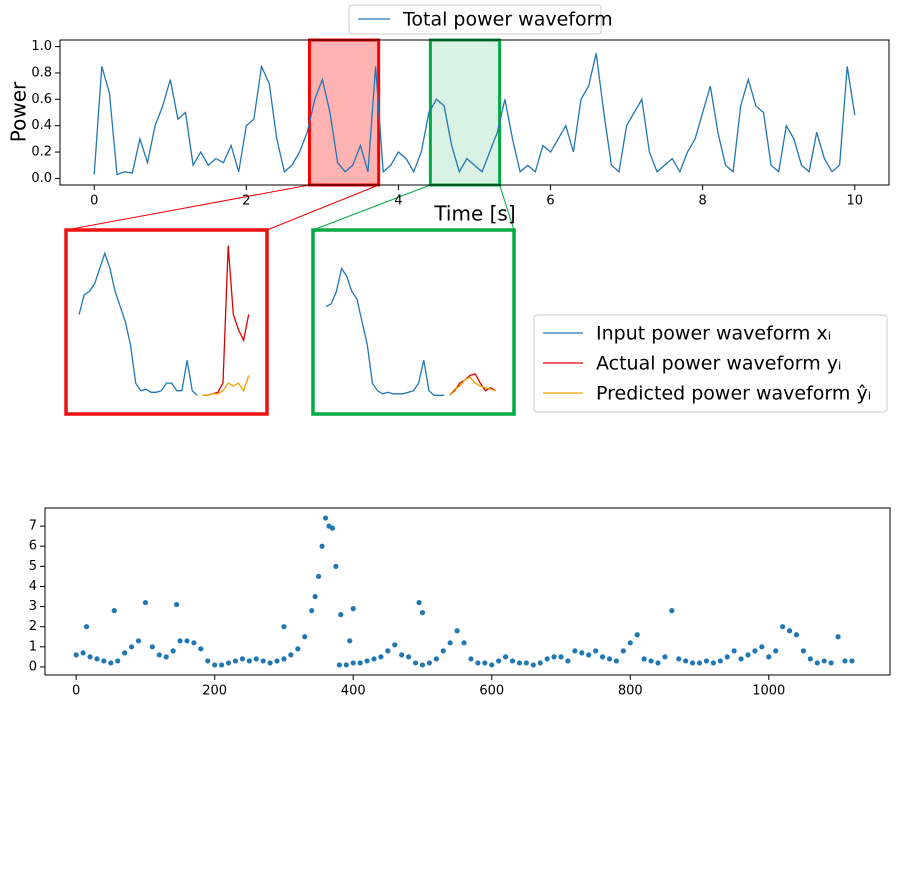  What do you see at coordinates (855, 201) in the screenshot?
I see `x-tick-label: 10` at bounding box center [855, 201].